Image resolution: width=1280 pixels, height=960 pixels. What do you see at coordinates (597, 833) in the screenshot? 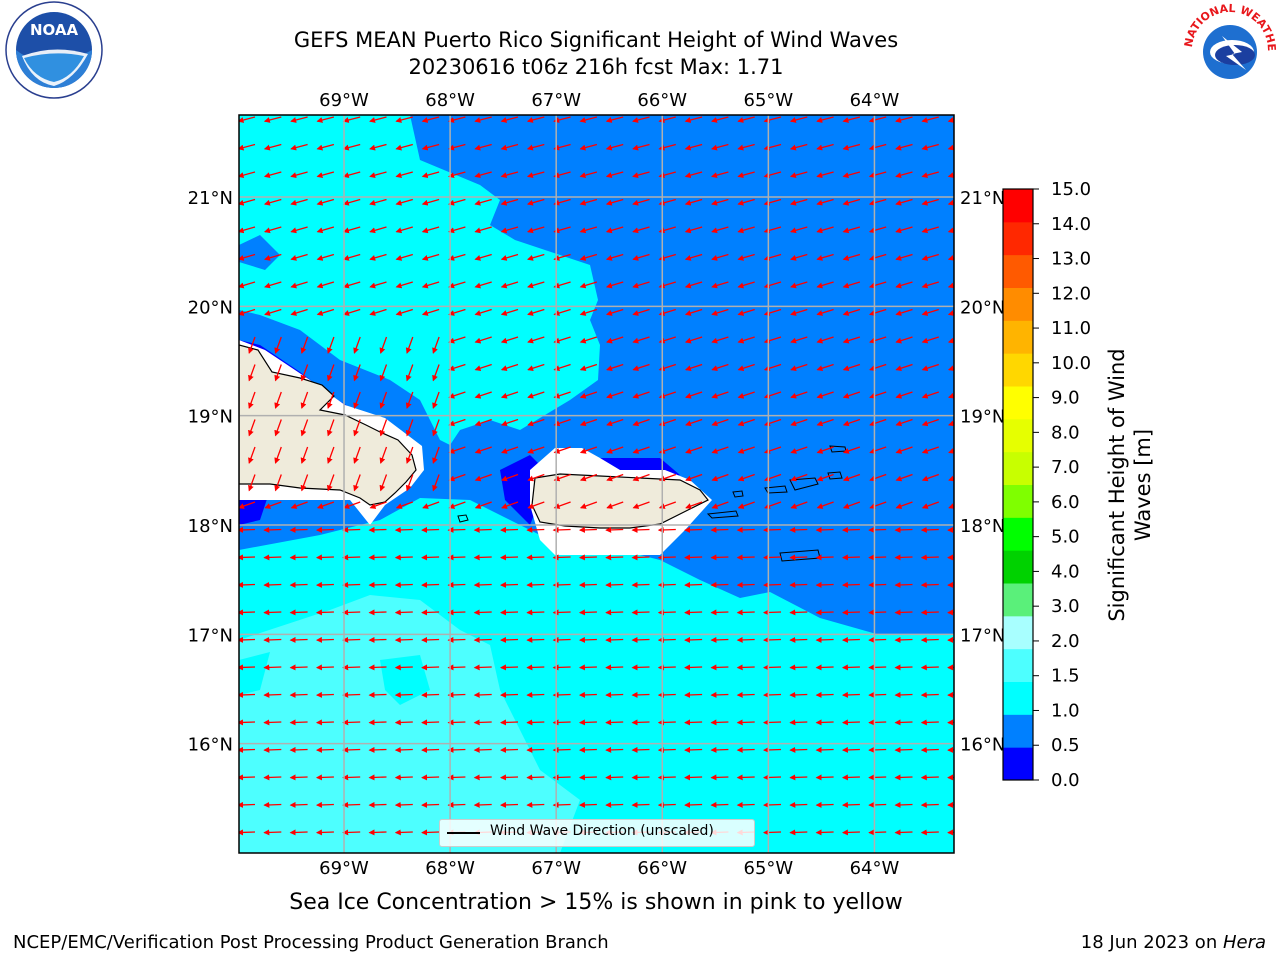
I see `map-legend: Wind Wave Direction (unscaled)` at bounding box center [597, 833].